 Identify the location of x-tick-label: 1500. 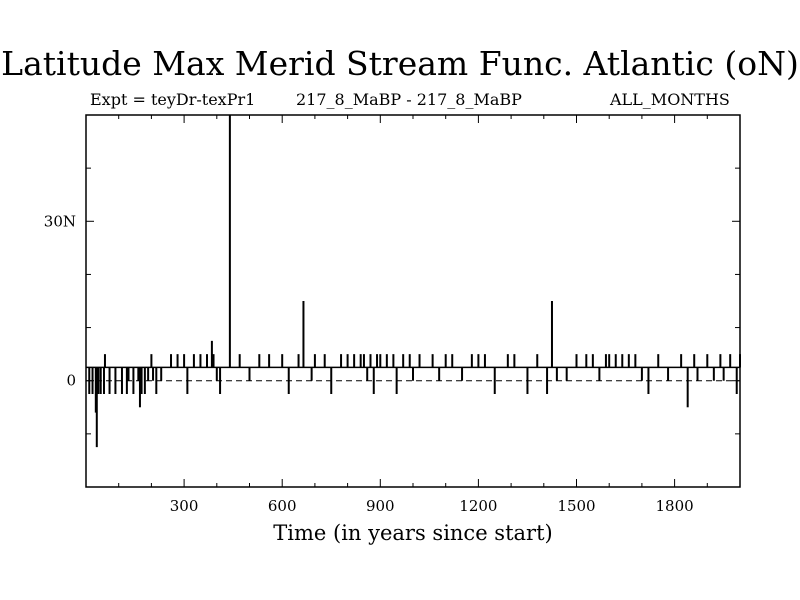
(576, 506).